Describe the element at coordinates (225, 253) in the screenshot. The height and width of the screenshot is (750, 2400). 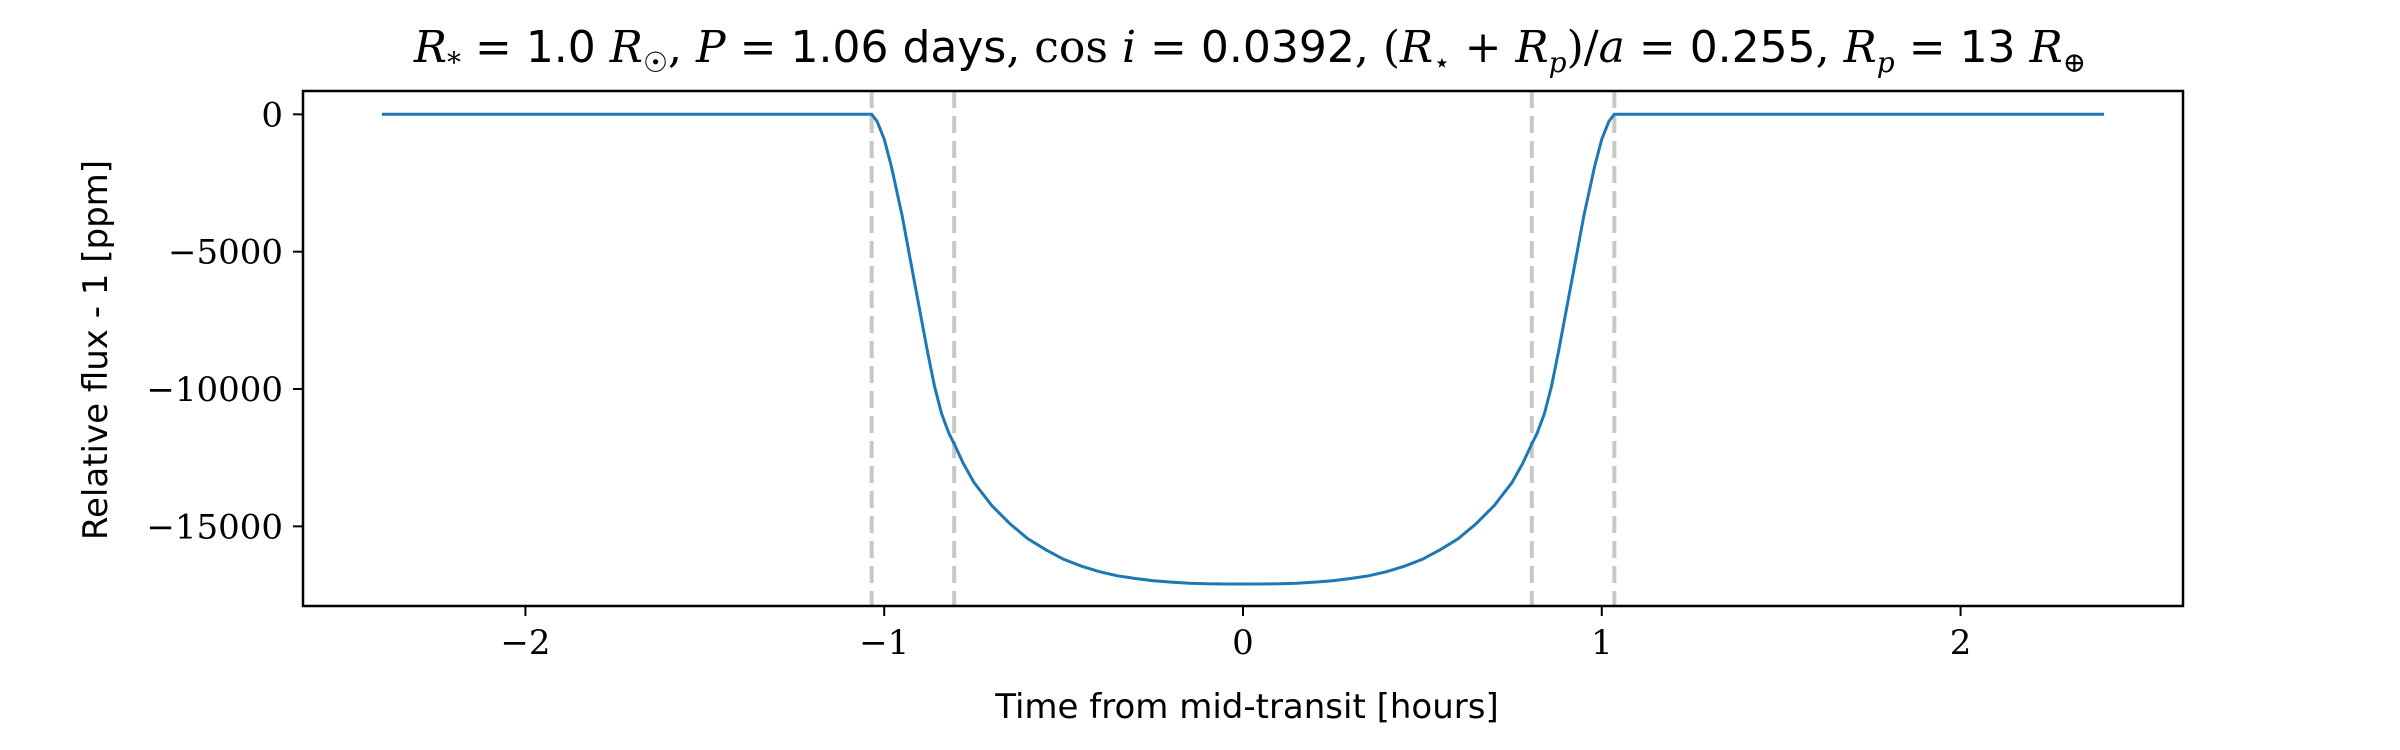
I see `y-tick-label: −5000` at that location.